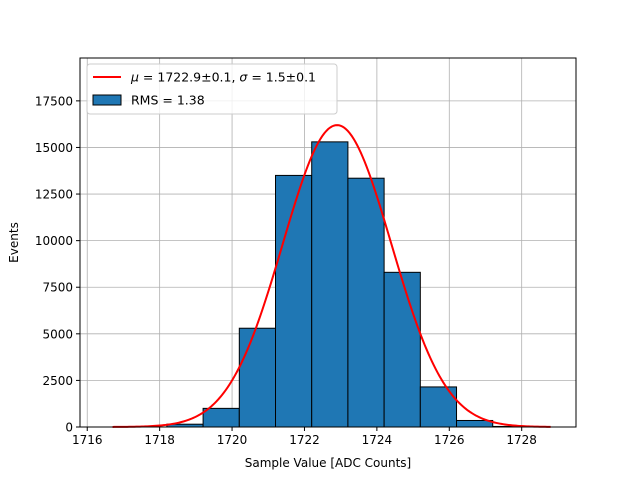  I want to click on y-axis-ticks: 0 2500 5000 7500 10000 12500 15000 17500, so click(57, 264).